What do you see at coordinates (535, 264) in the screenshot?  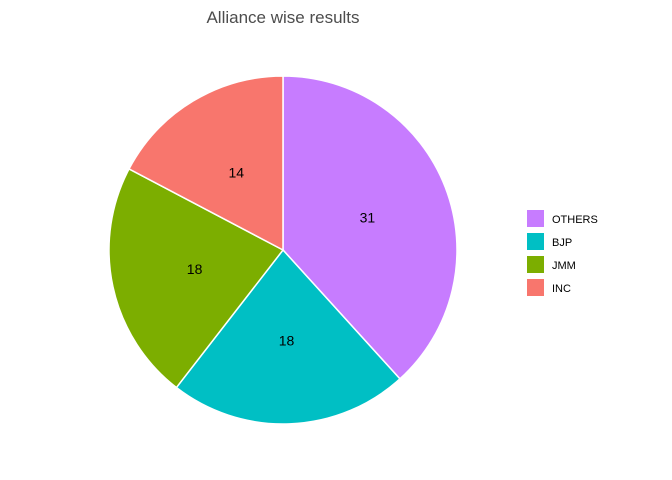 I see `legend-key-jmm` at bounding box center [535, 264].